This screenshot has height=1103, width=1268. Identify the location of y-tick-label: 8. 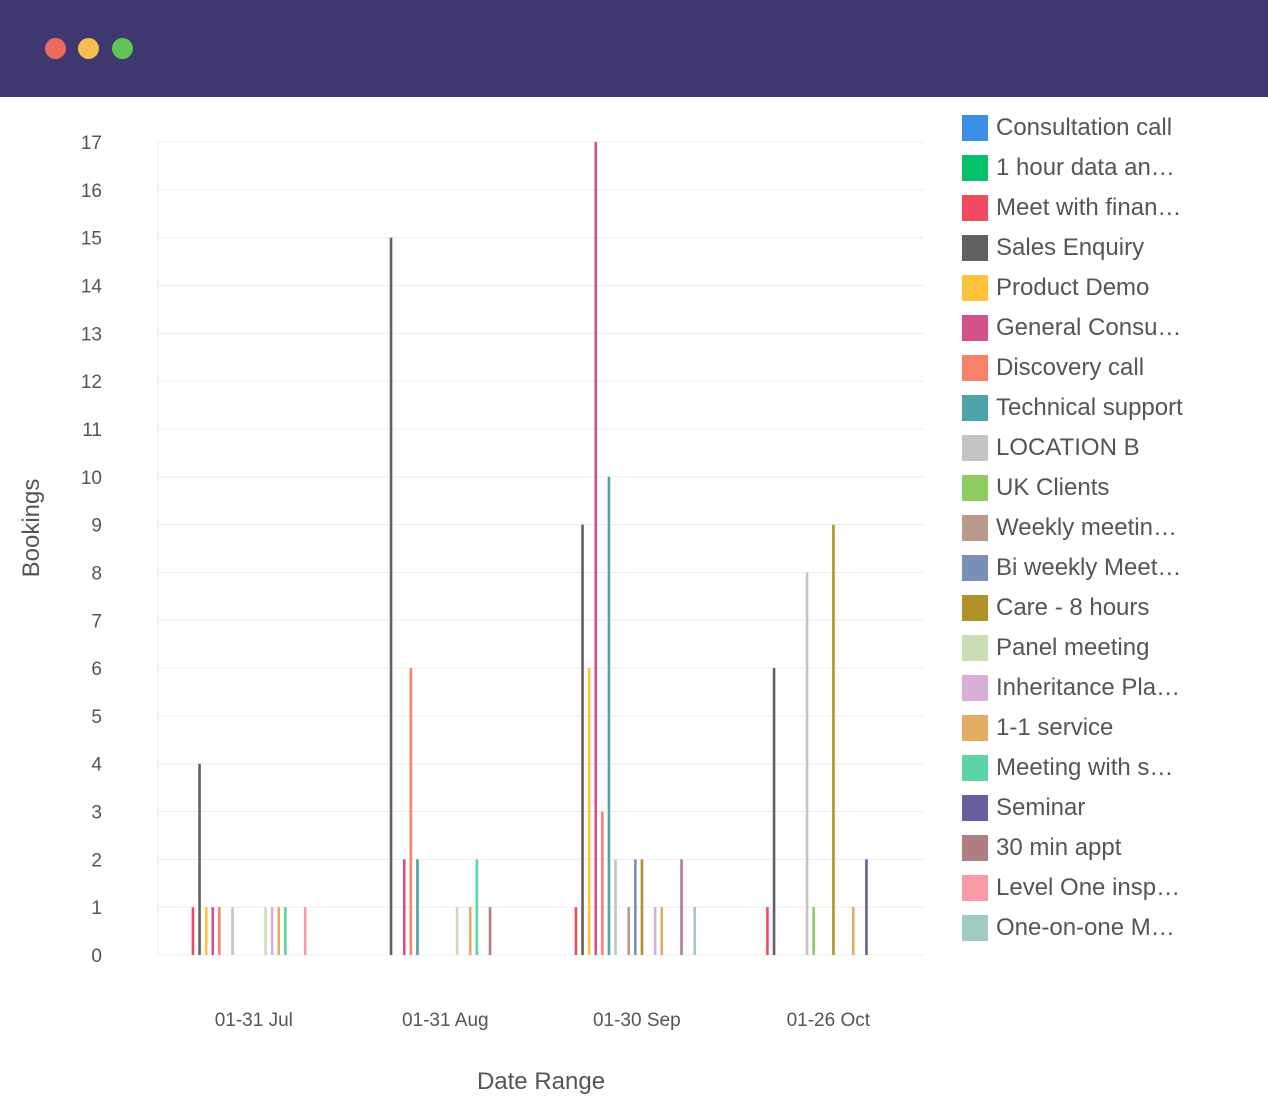
(96, 573).